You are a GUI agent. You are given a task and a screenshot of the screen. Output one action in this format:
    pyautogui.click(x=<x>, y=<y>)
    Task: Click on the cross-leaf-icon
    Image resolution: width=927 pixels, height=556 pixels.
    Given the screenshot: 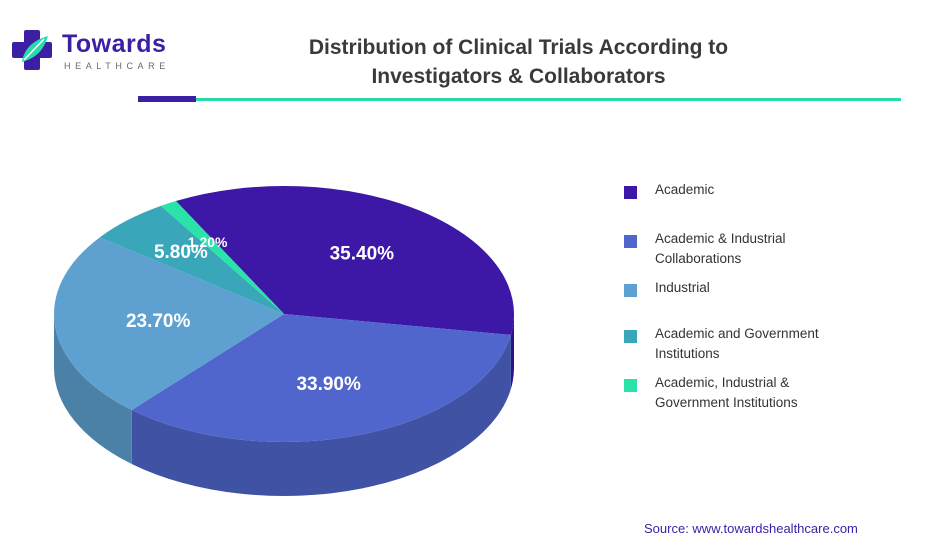 What is the action you would take?
    pyautogui.click(x=32, y=50)
    